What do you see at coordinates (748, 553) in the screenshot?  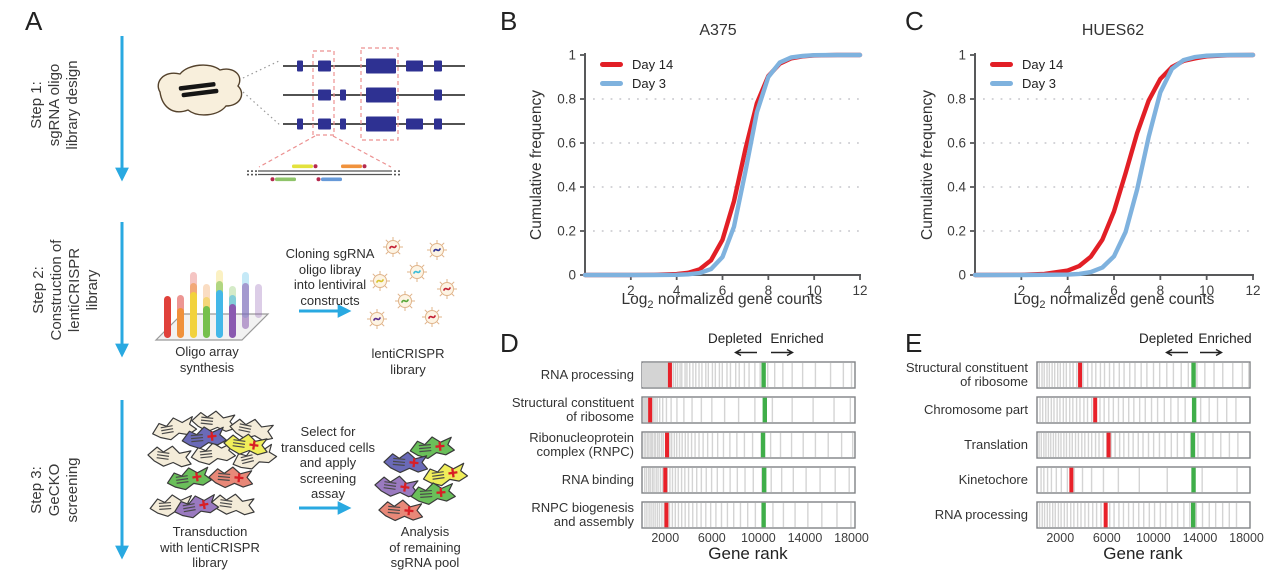 I see `panel-d-xlabel: Gene rank` at bounding box center [748, 553].